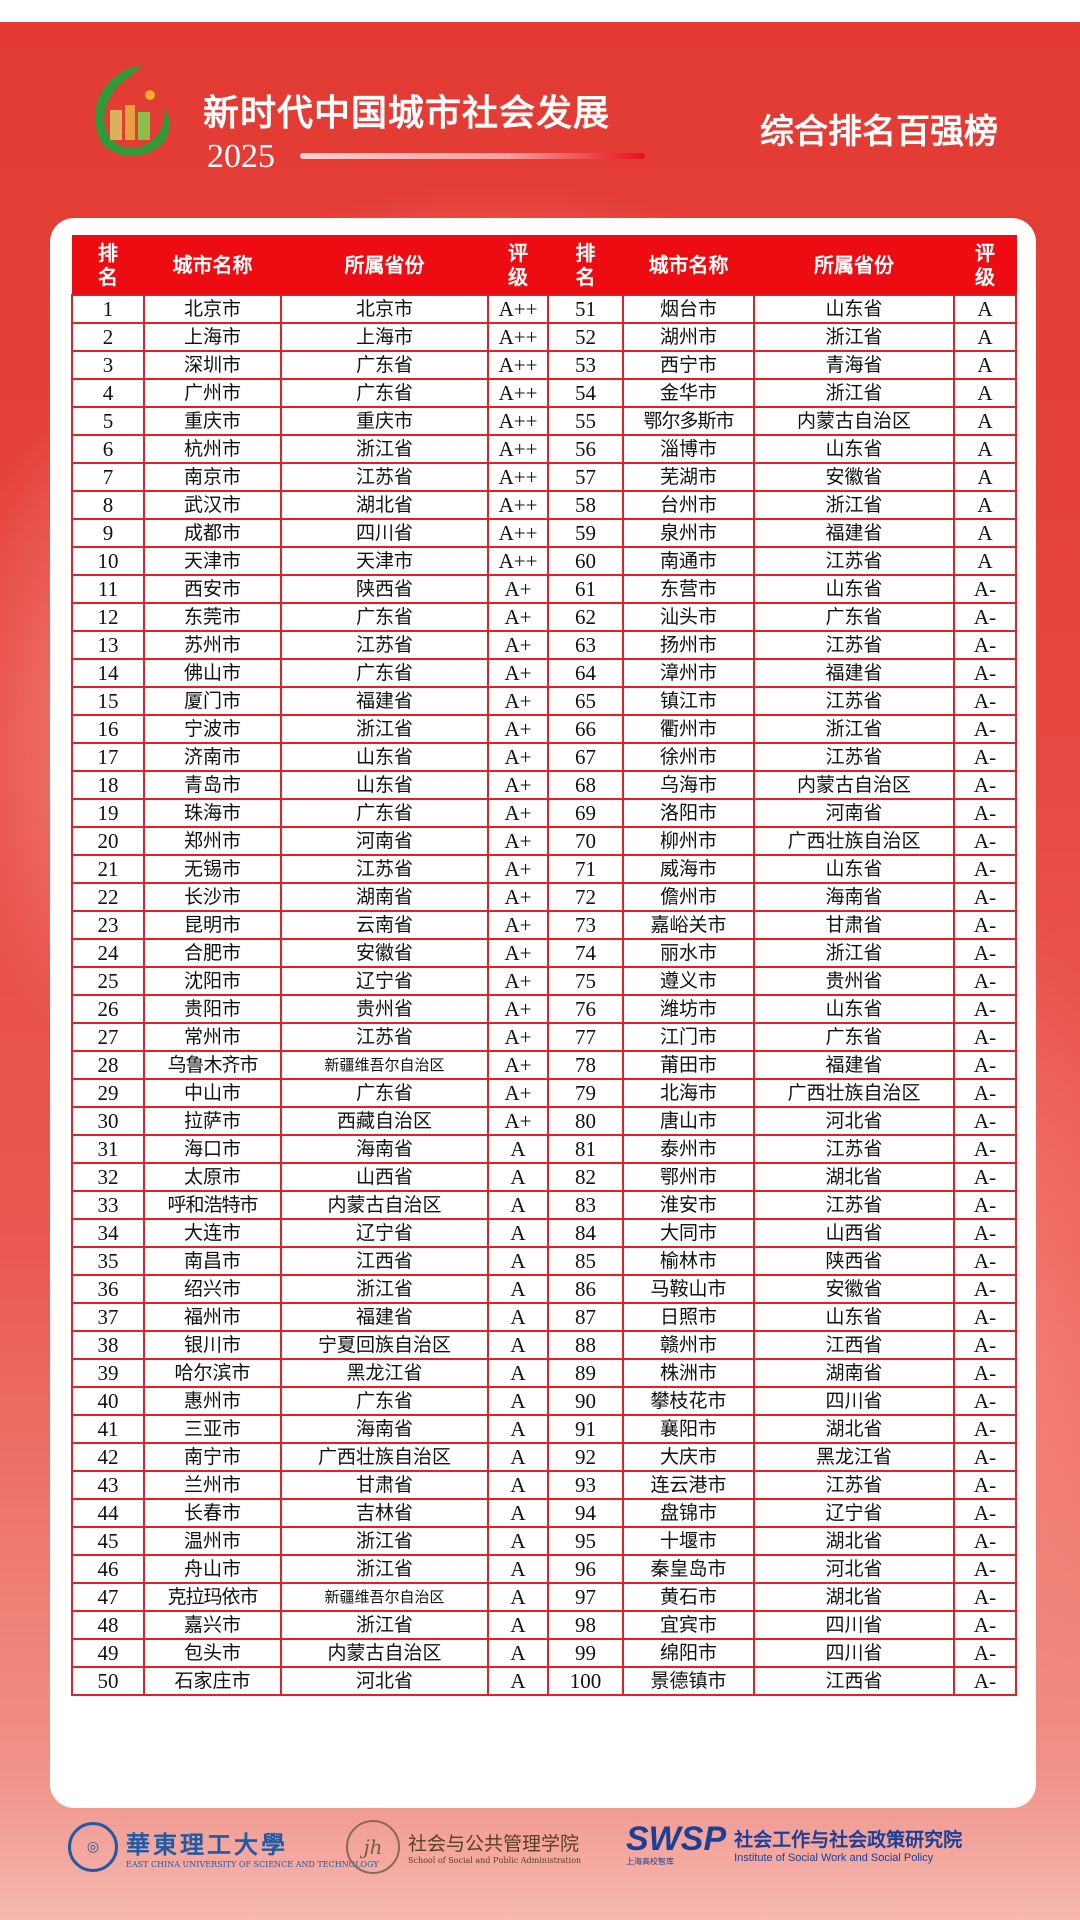 This screenshot has width=1080, height=1920. I want to click on table-row: 14 佛山市 广东省 A+ 64 漳州市 福建省 A-, so click(544, 673).